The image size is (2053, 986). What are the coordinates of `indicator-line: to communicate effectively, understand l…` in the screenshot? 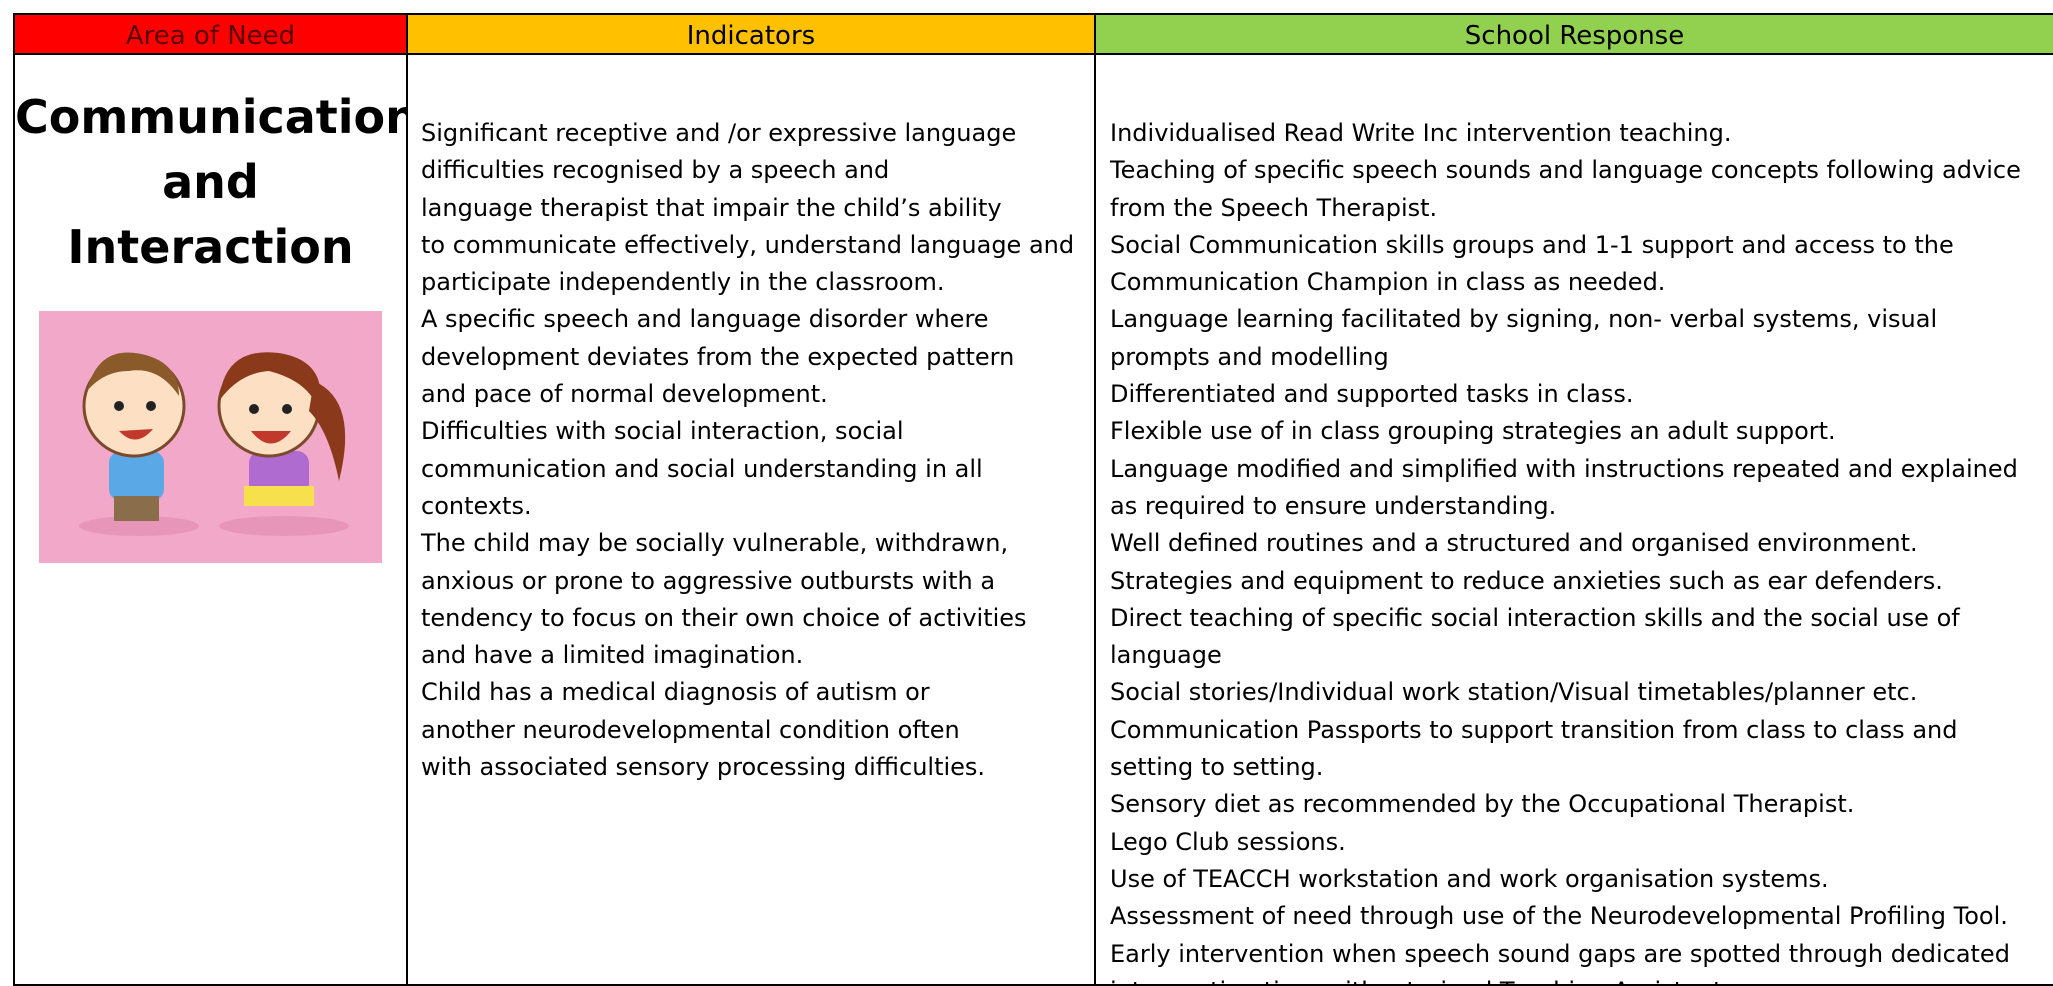 It's located at (748, 244).